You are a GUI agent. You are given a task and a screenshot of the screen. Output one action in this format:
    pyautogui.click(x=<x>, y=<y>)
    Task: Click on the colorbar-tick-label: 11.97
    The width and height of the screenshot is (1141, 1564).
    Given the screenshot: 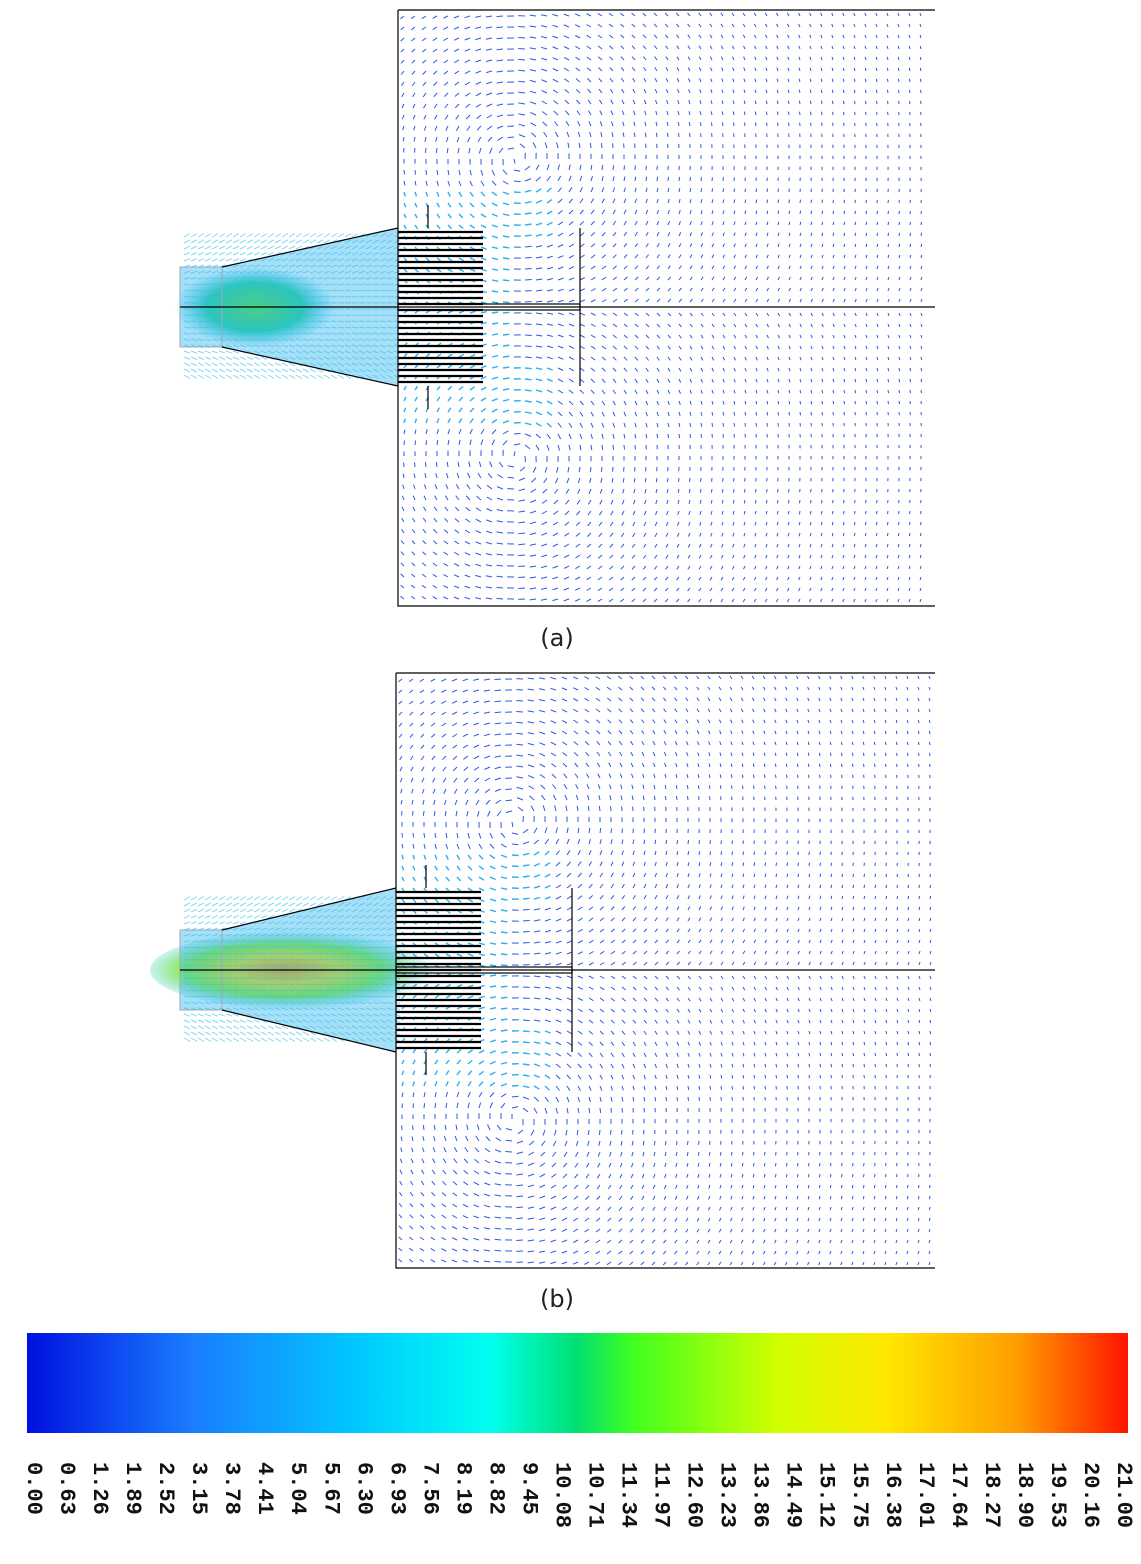 What is the action you would take?
    pyautogui.click(x=661, y=1495)
    